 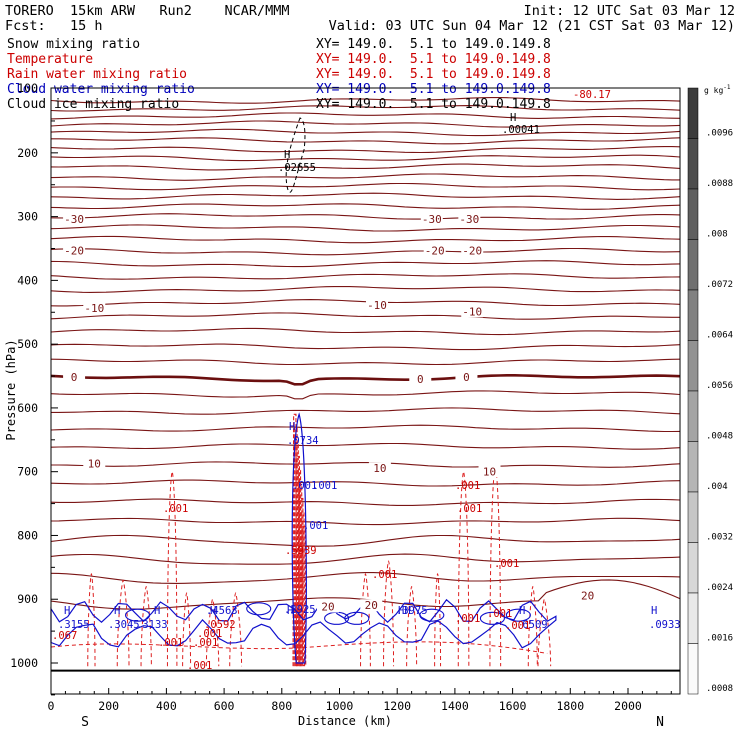 What do you see at coordinates (224, 706) in the screenshot?
I see `x-tick-label: 600` at bounding box center [224, 706].